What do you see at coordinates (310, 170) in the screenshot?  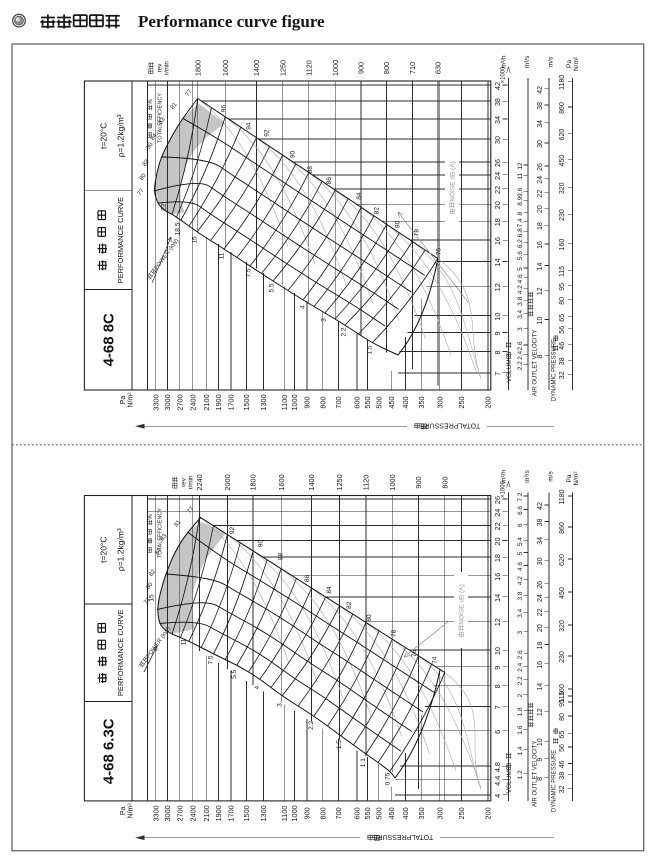 I see `svg-text: 88` at bounding box center [310, 170].